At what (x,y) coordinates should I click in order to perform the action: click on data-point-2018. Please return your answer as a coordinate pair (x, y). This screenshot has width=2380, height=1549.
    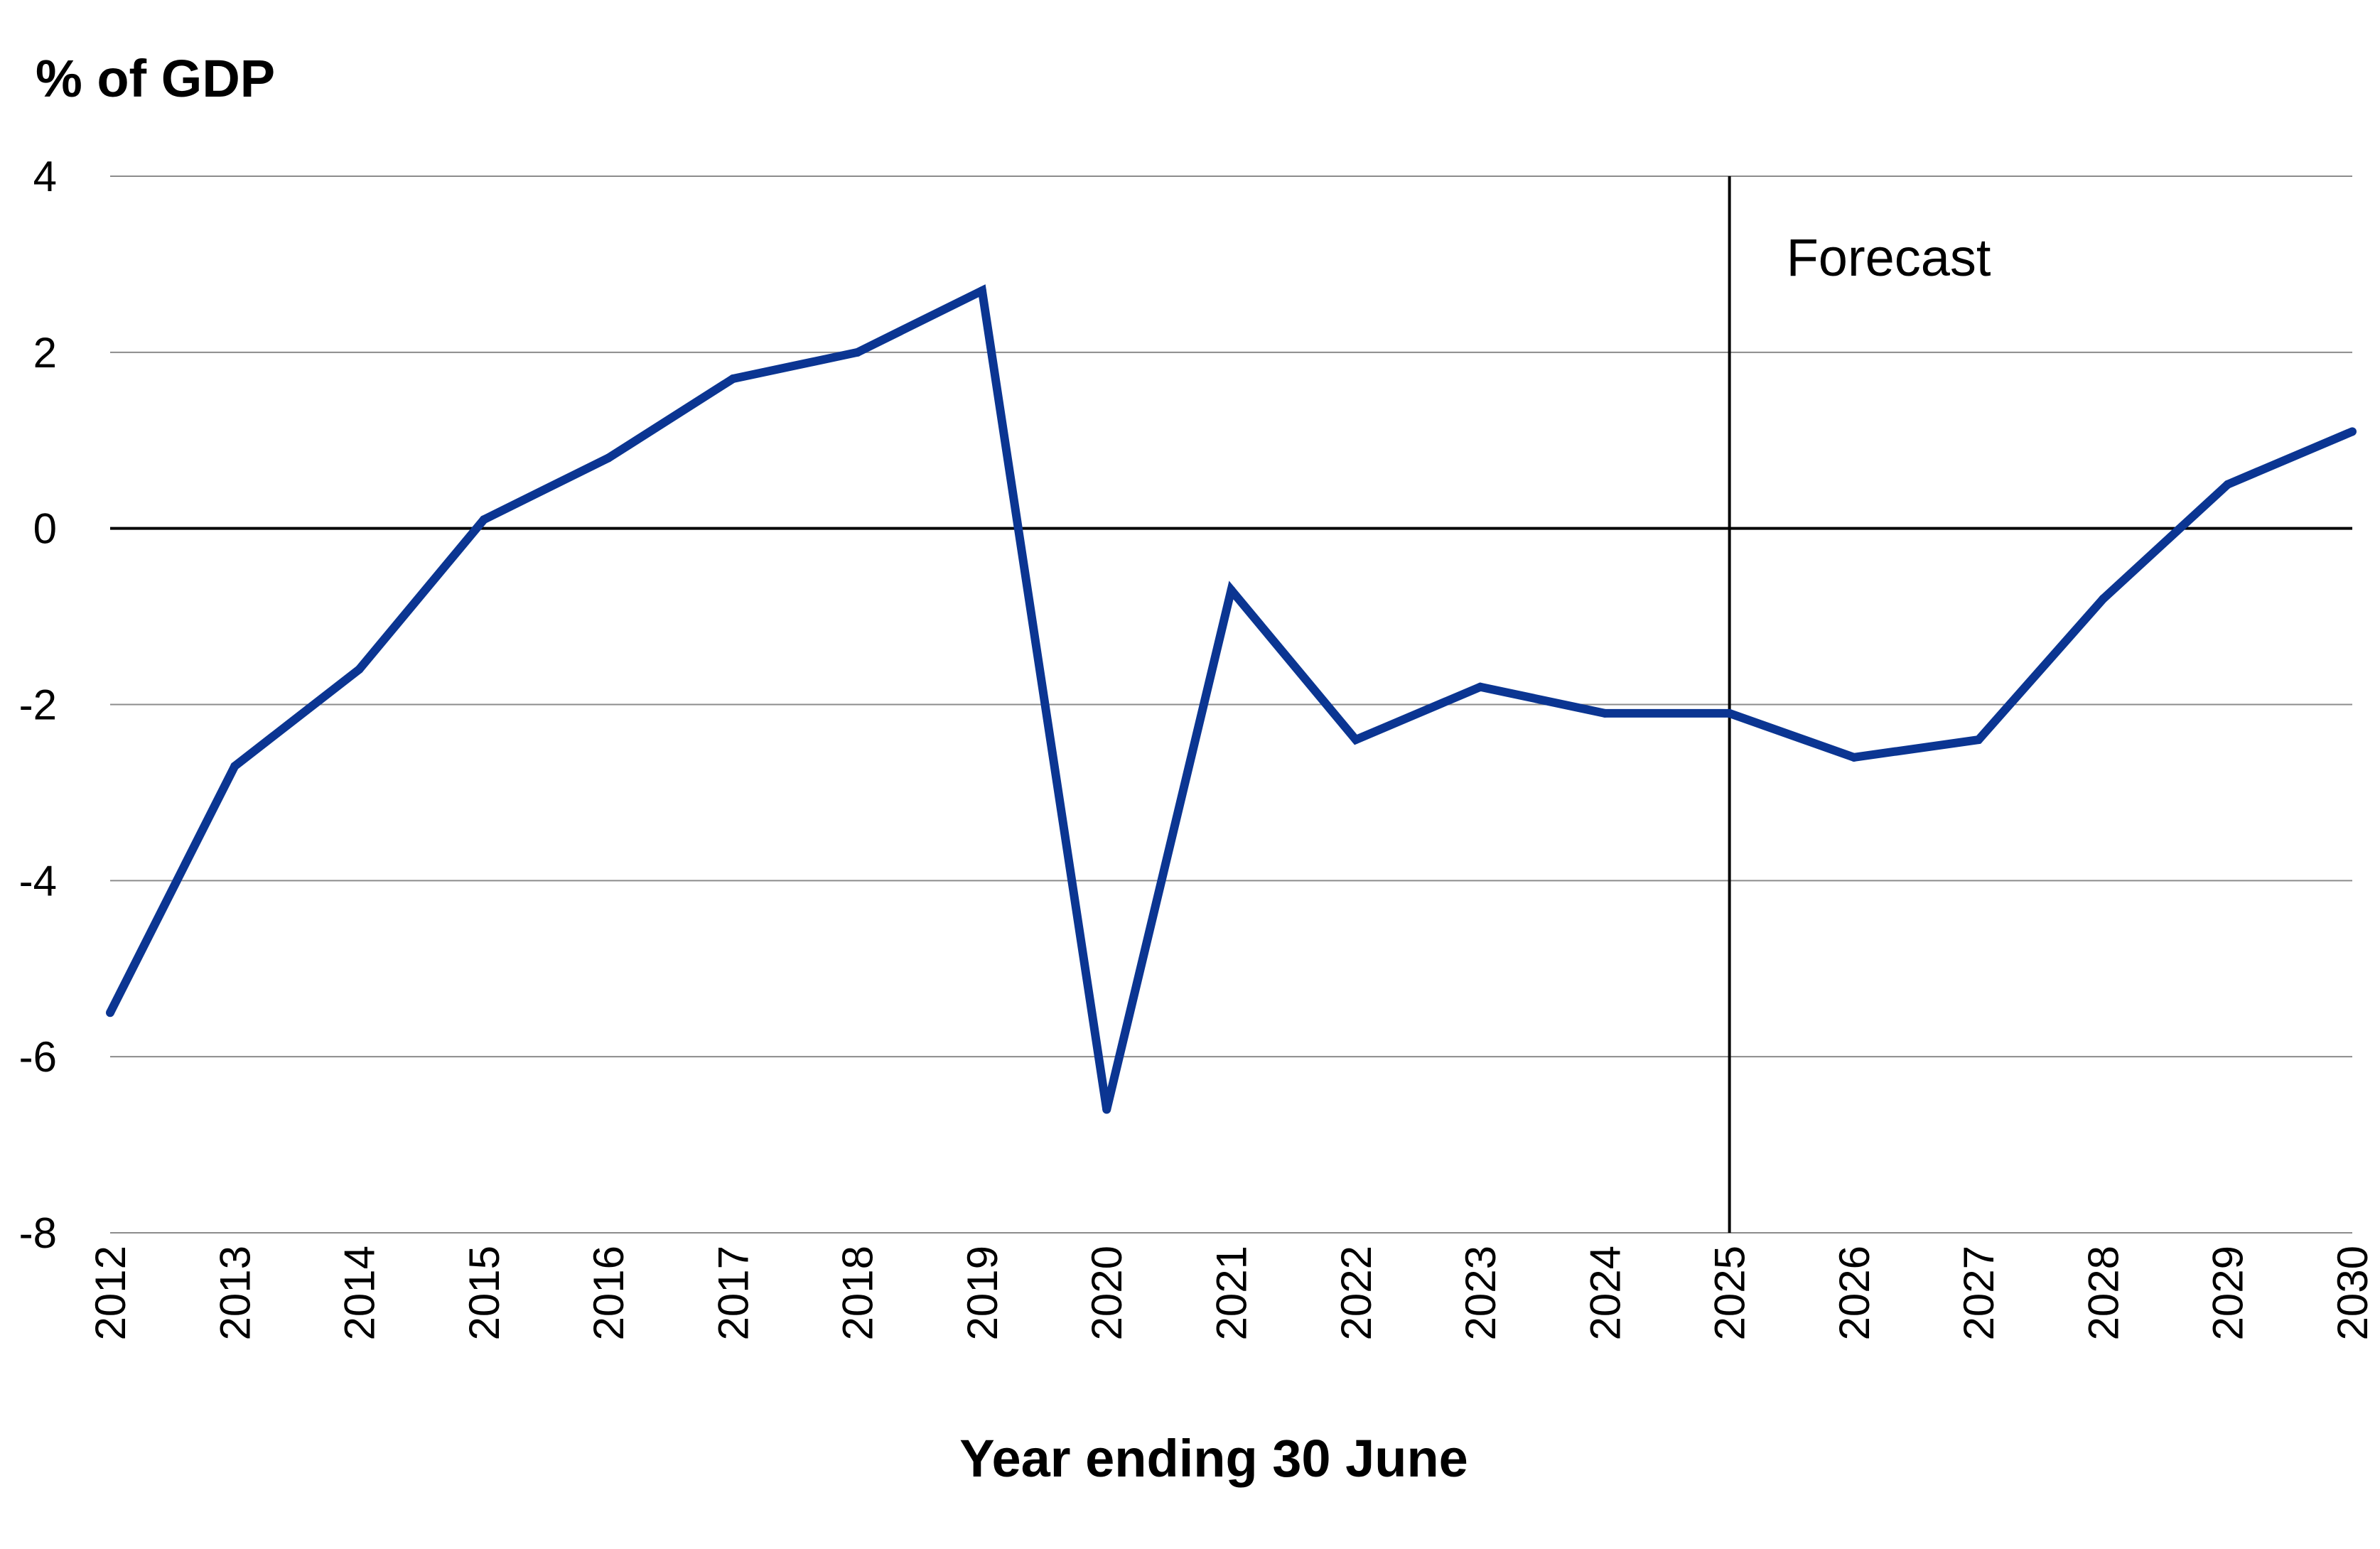
    Looking at the image, I should click on (857, 352).